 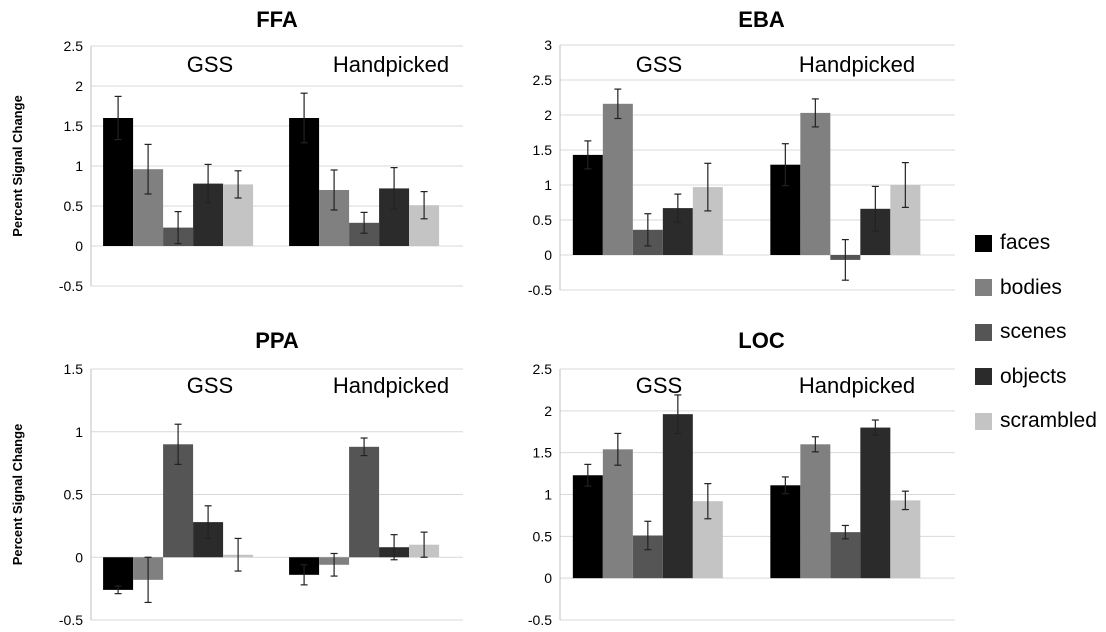 What do you see at coordinates (548, 255) in the screenshot?
I see `eba-y-tick-label: 0` at bounding box center [548, 255].